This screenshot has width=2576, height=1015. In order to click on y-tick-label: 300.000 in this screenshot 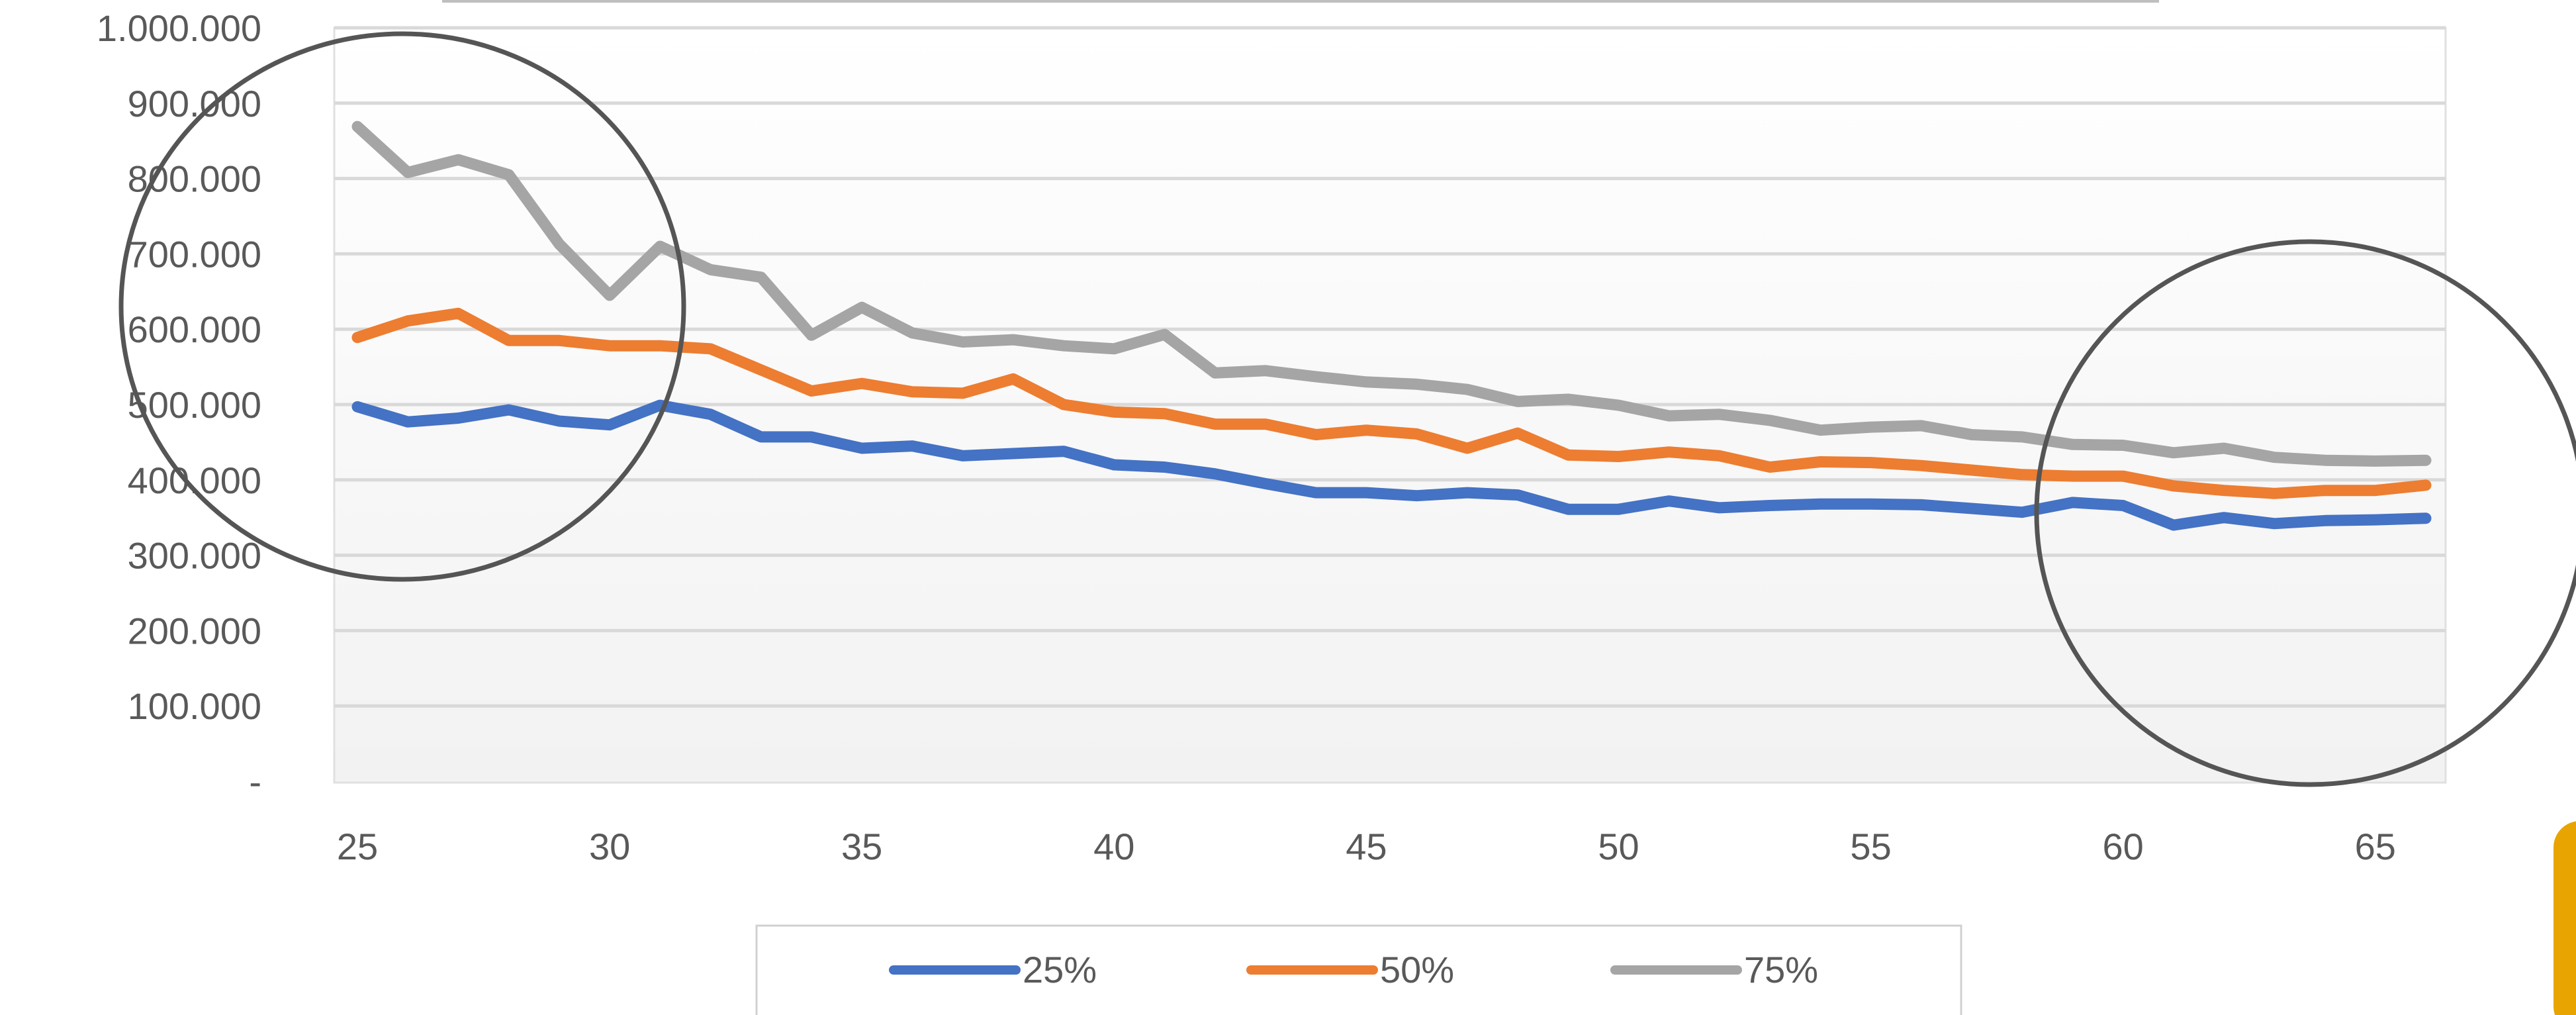, I will do `click(194, 556)`.